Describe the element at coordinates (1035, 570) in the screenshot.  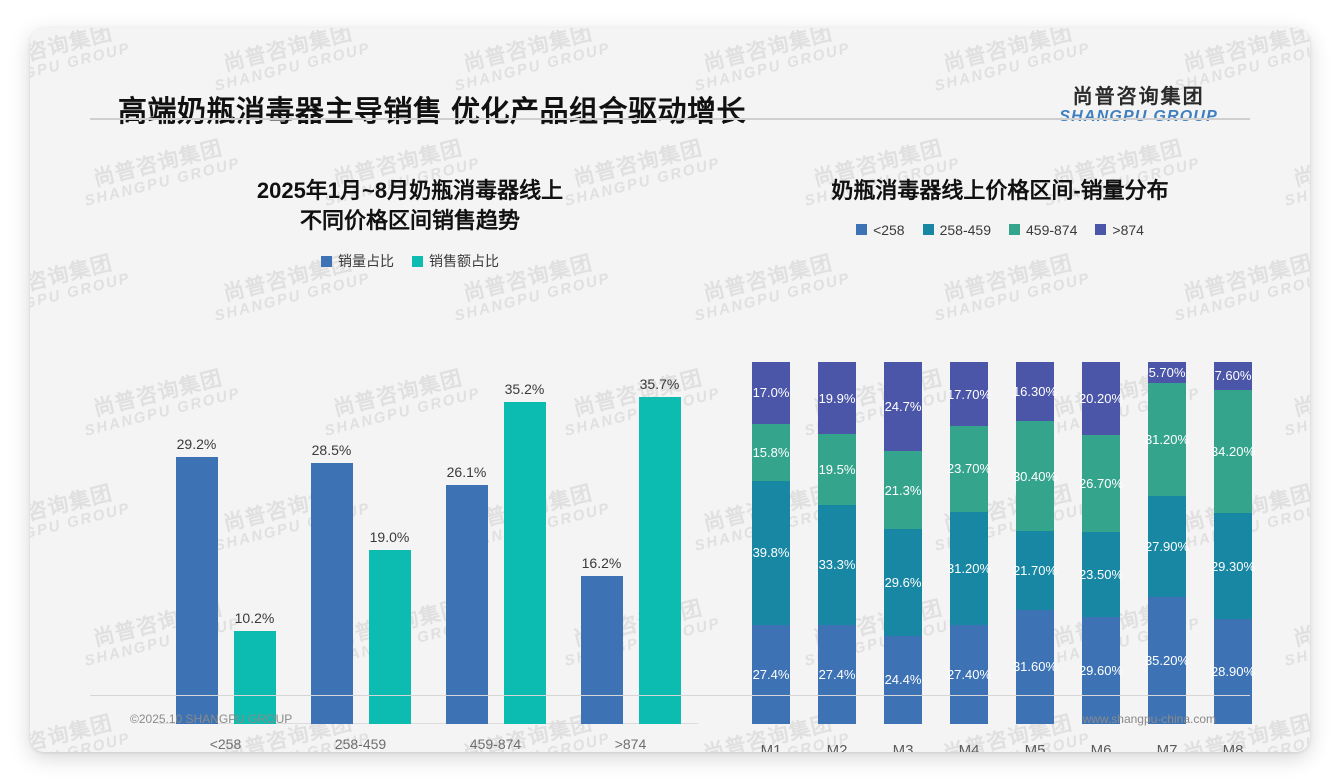
I see `stack-segment: 21.70%` at that location.